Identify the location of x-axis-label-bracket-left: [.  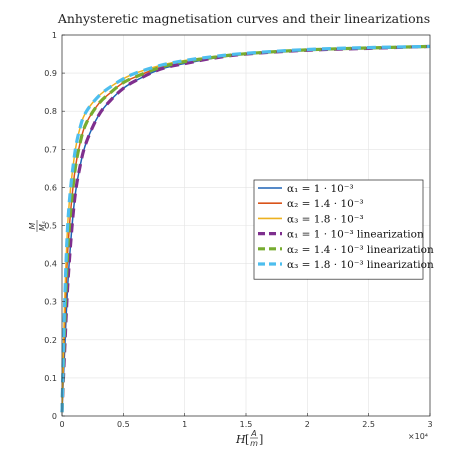
(247, 439).